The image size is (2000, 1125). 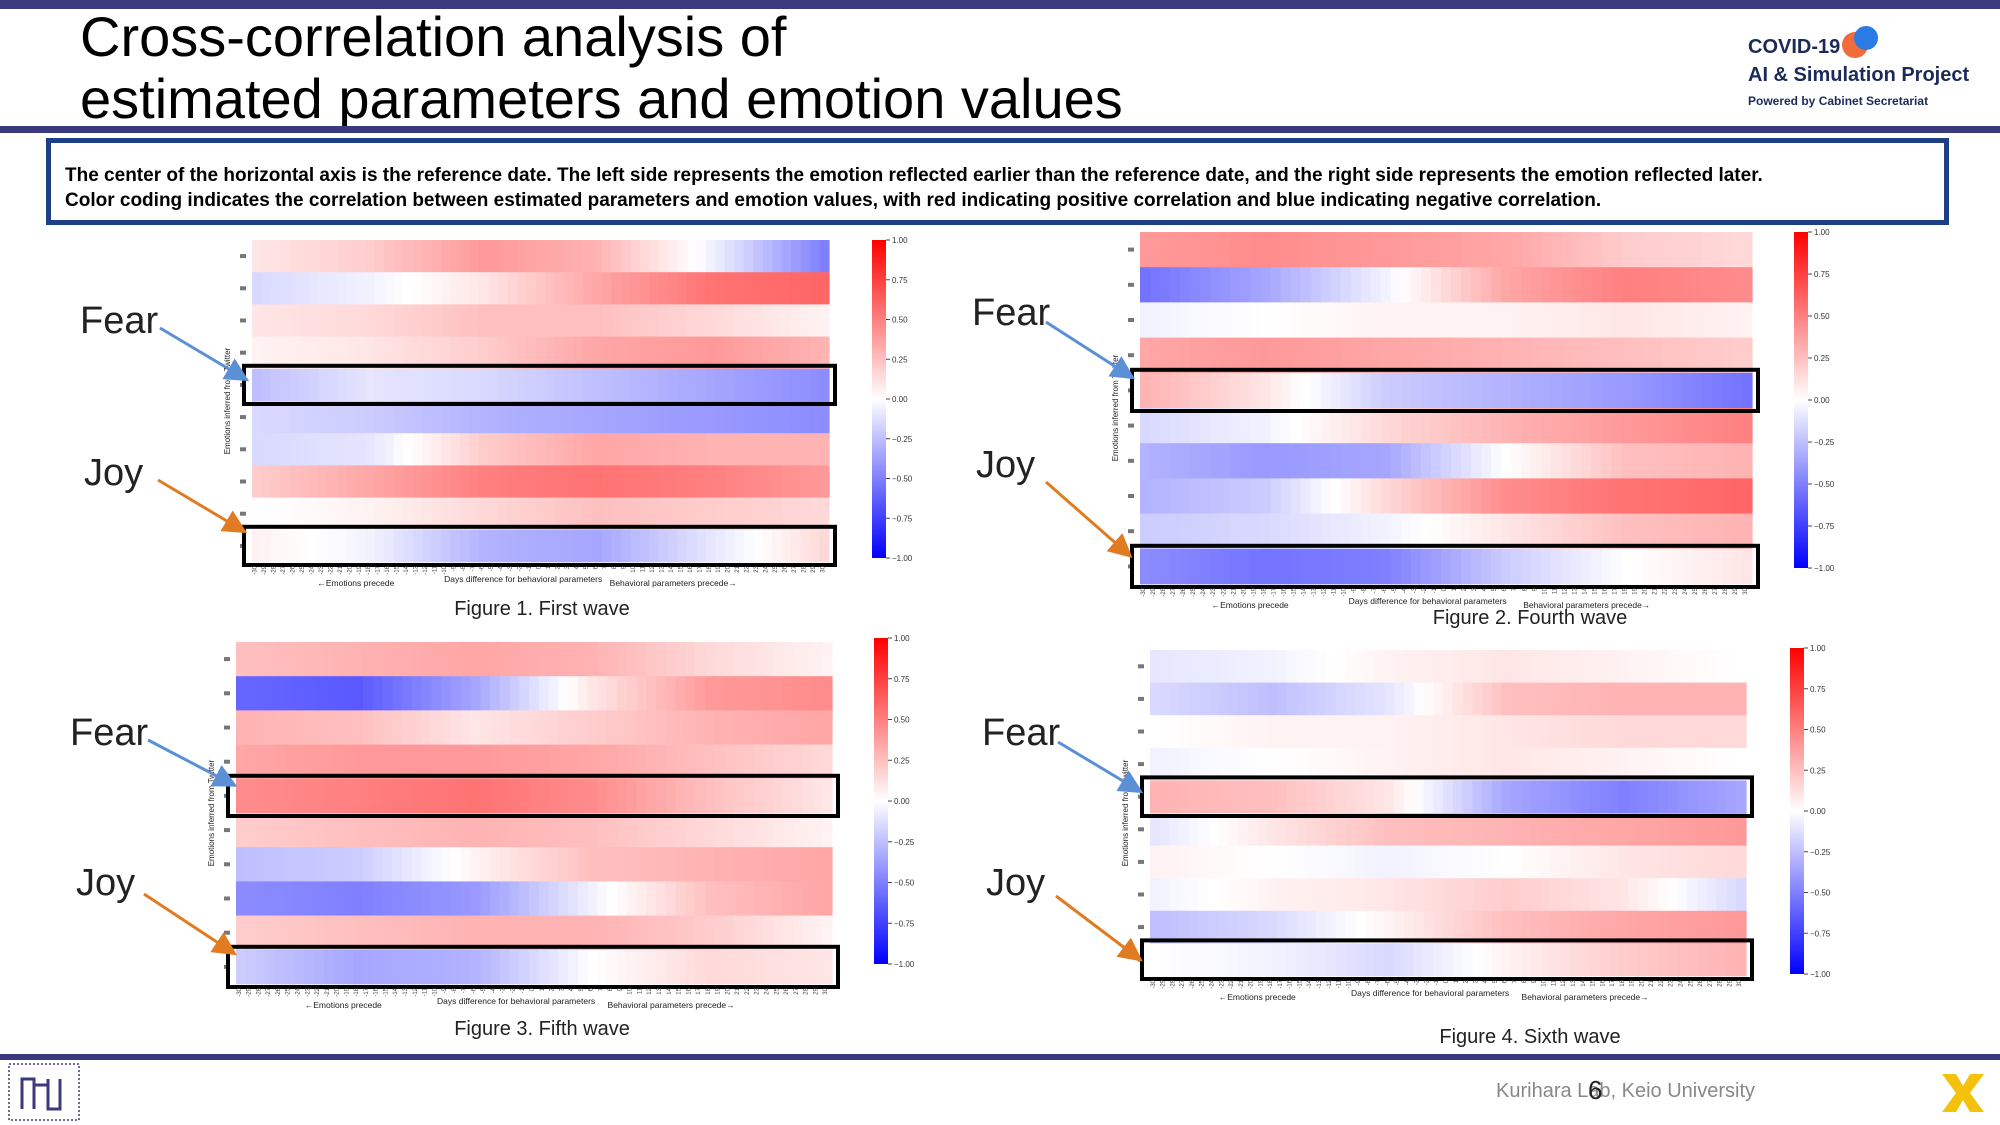 I want to click on colorbar-tick-label: 0.75, so click(x=1818, y=689).